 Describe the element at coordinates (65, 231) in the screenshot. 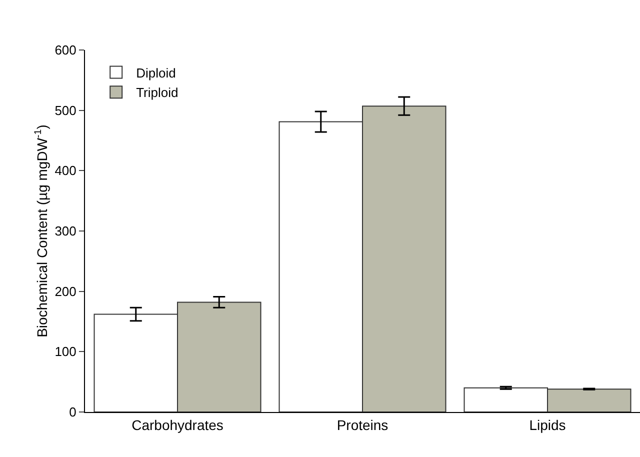

I see `y-tick-label: 300` at that location.